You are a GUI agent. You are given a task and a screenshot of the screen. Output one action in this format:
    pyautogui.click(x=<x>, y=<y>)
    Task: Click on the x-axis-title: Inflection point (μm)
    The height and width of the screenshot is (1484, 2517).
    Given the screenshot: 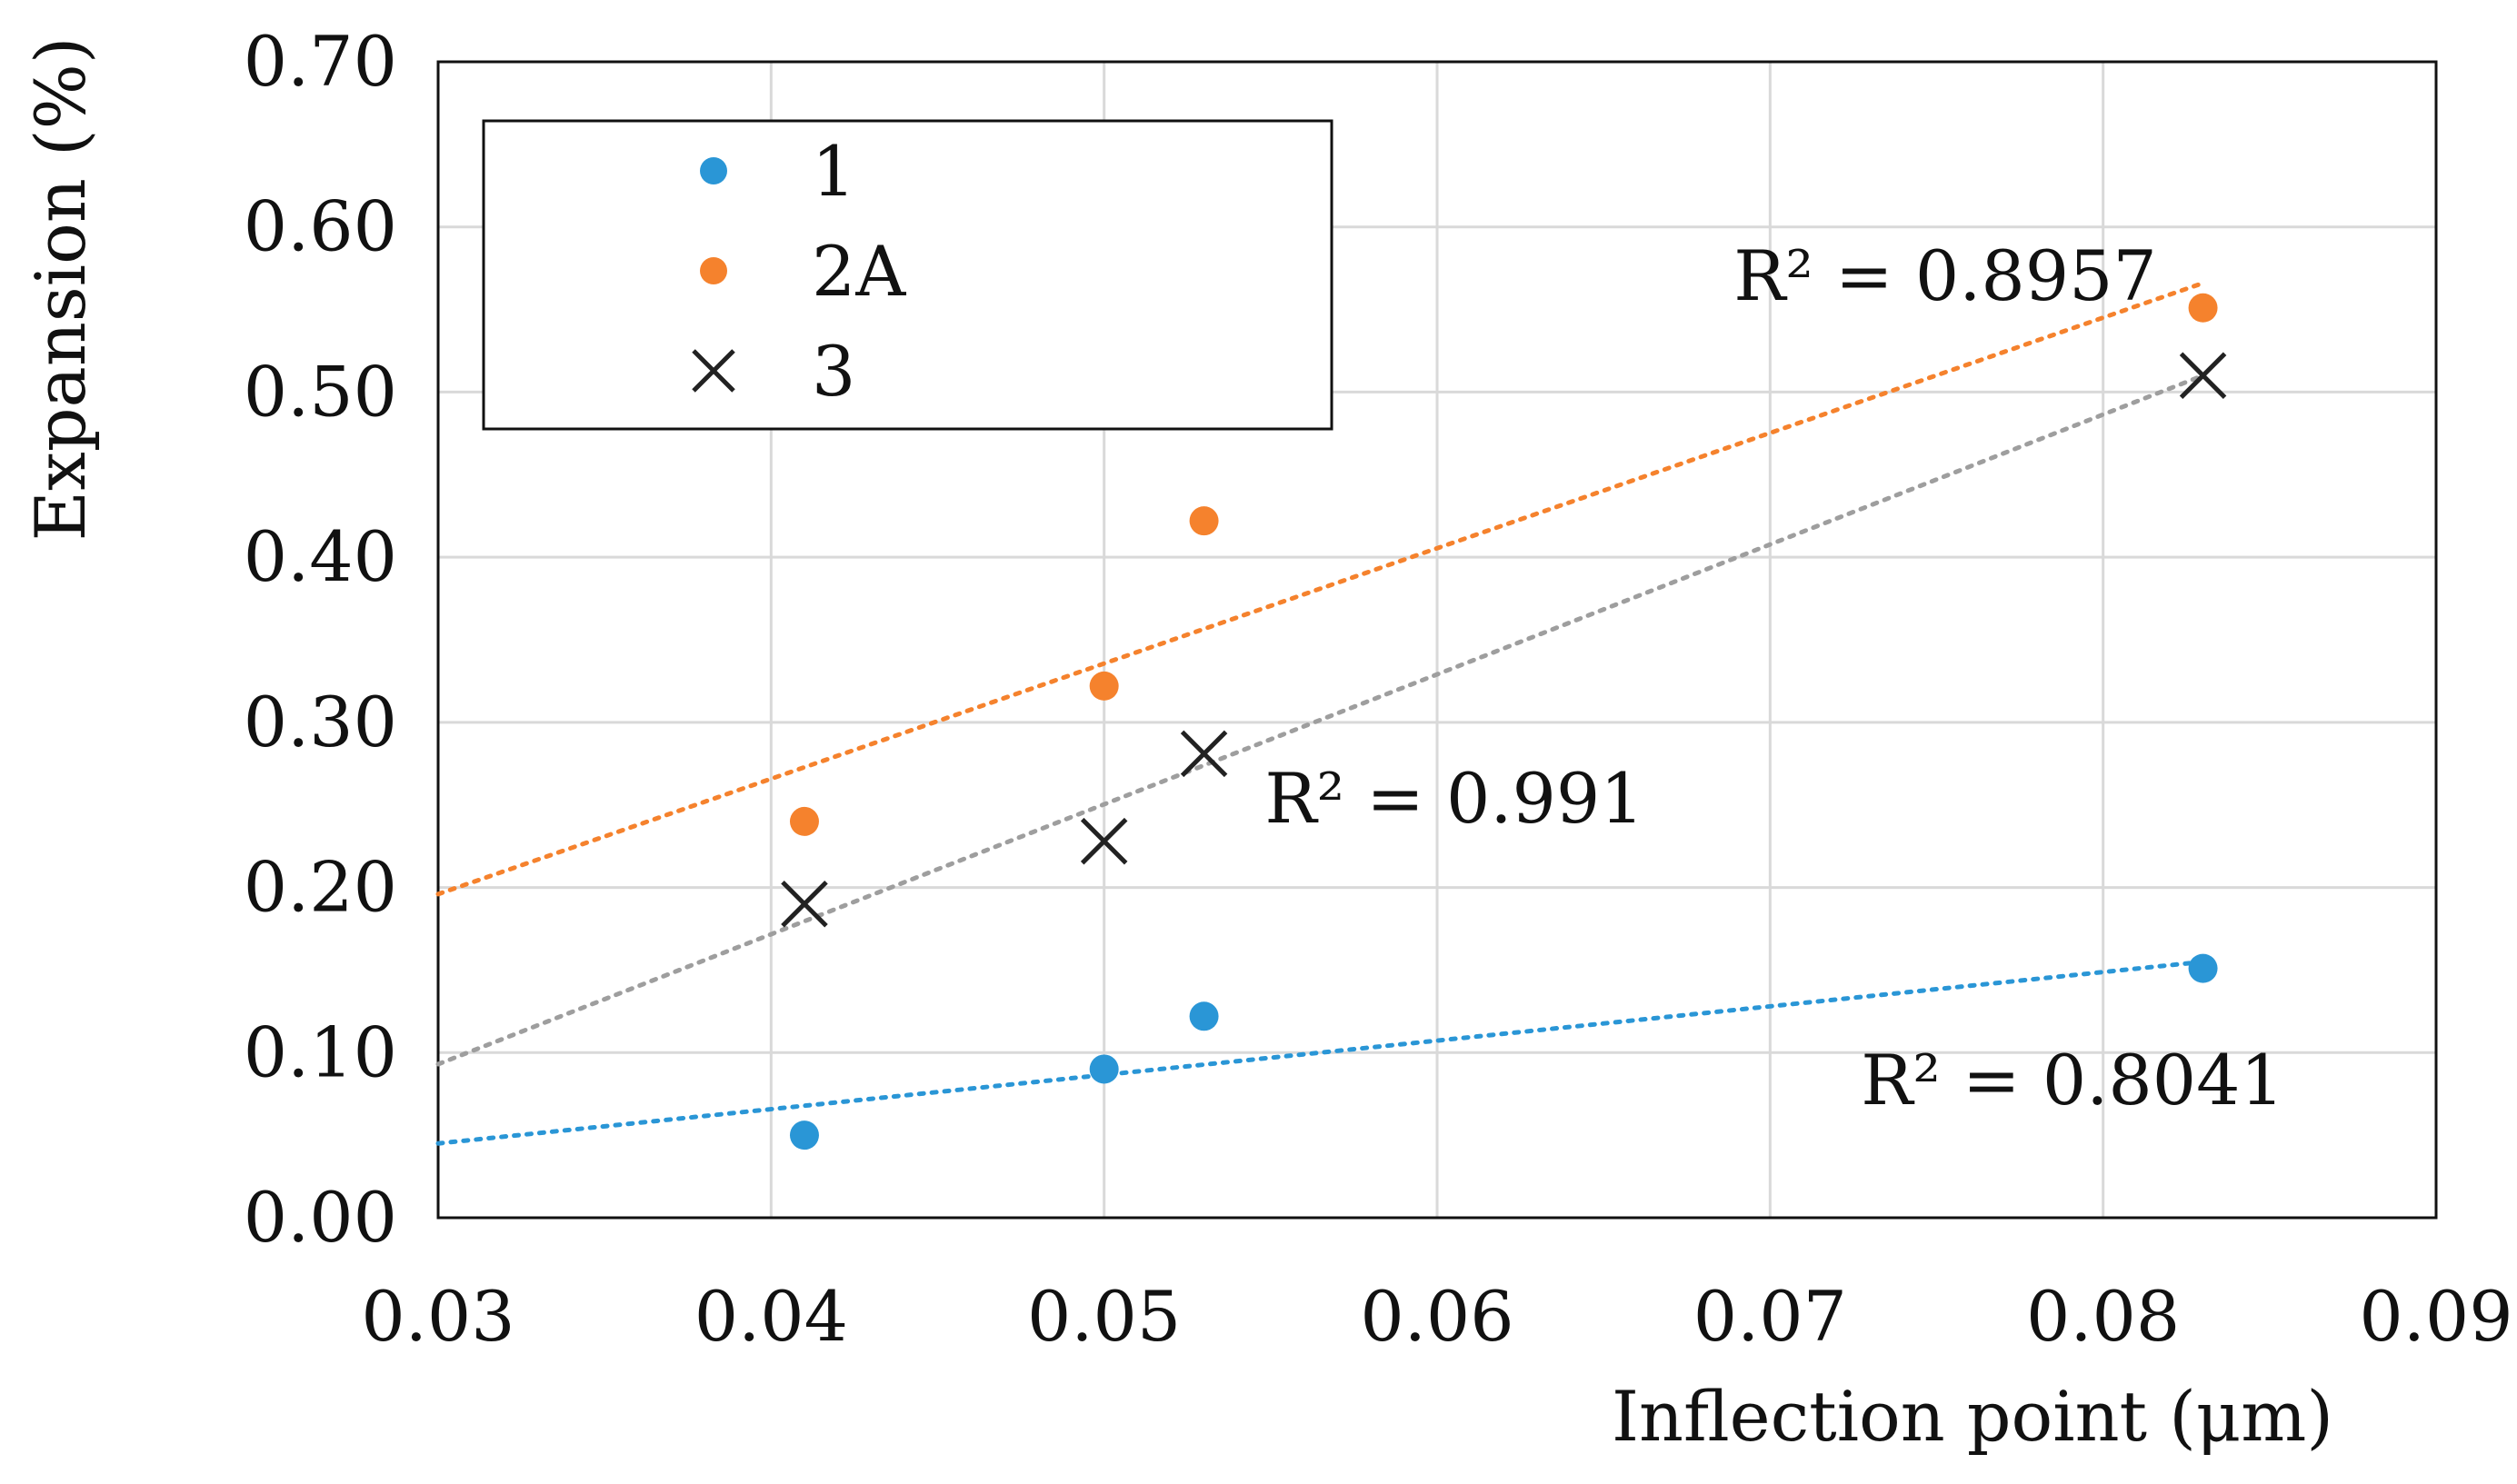 What is the action you would take?
    pyautogui.click(x=1972, y=1416)
    